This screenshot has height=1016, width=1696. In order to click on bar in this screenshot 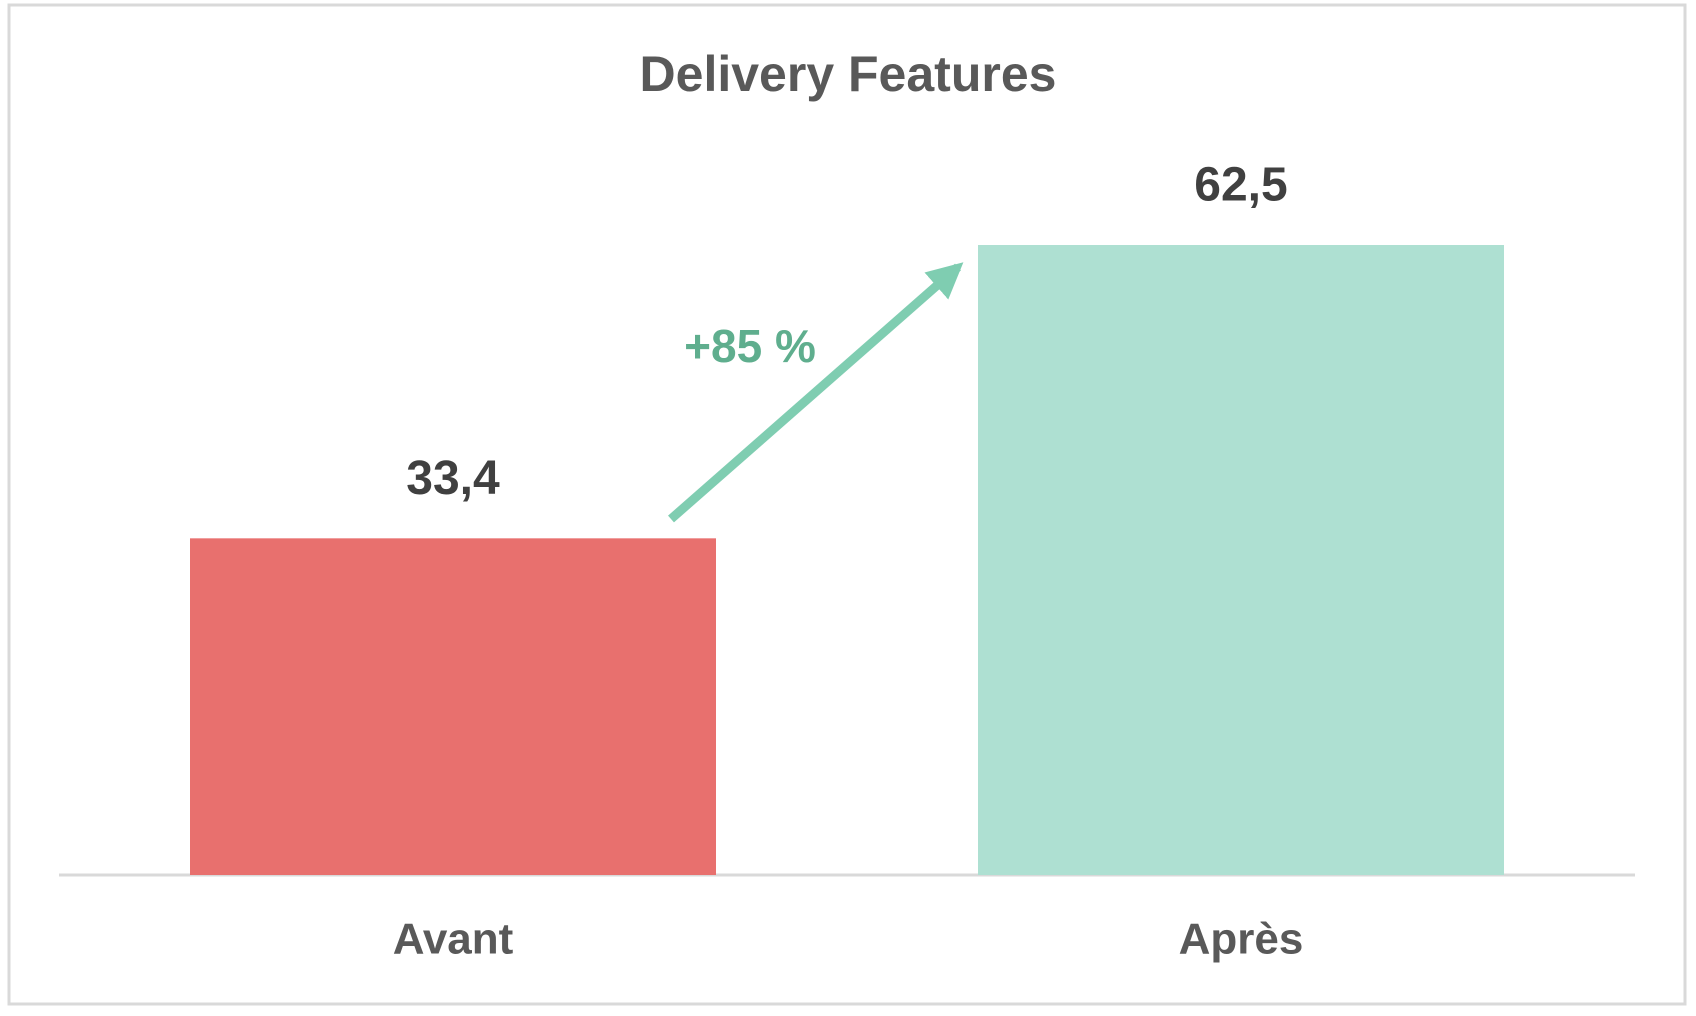, I will do `click(453, 706)`.